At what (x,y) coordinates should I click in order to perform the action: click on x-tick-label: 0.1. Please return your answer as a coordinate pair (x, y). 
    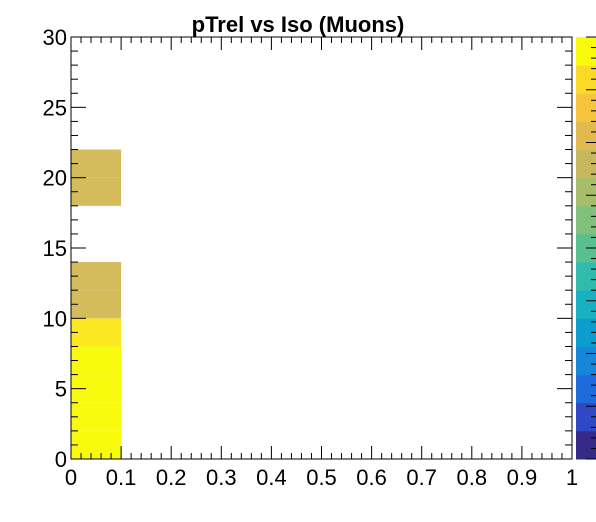
    Looking at the image, I should click on (121, 477).